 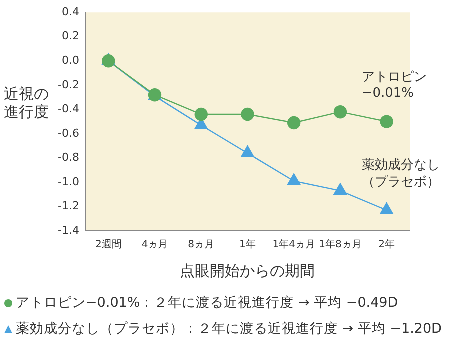 What do you see at coordinates (69, 206) in the screenshot?
I see `y-tick-label: -1.2` at bounding box center [69, 206].